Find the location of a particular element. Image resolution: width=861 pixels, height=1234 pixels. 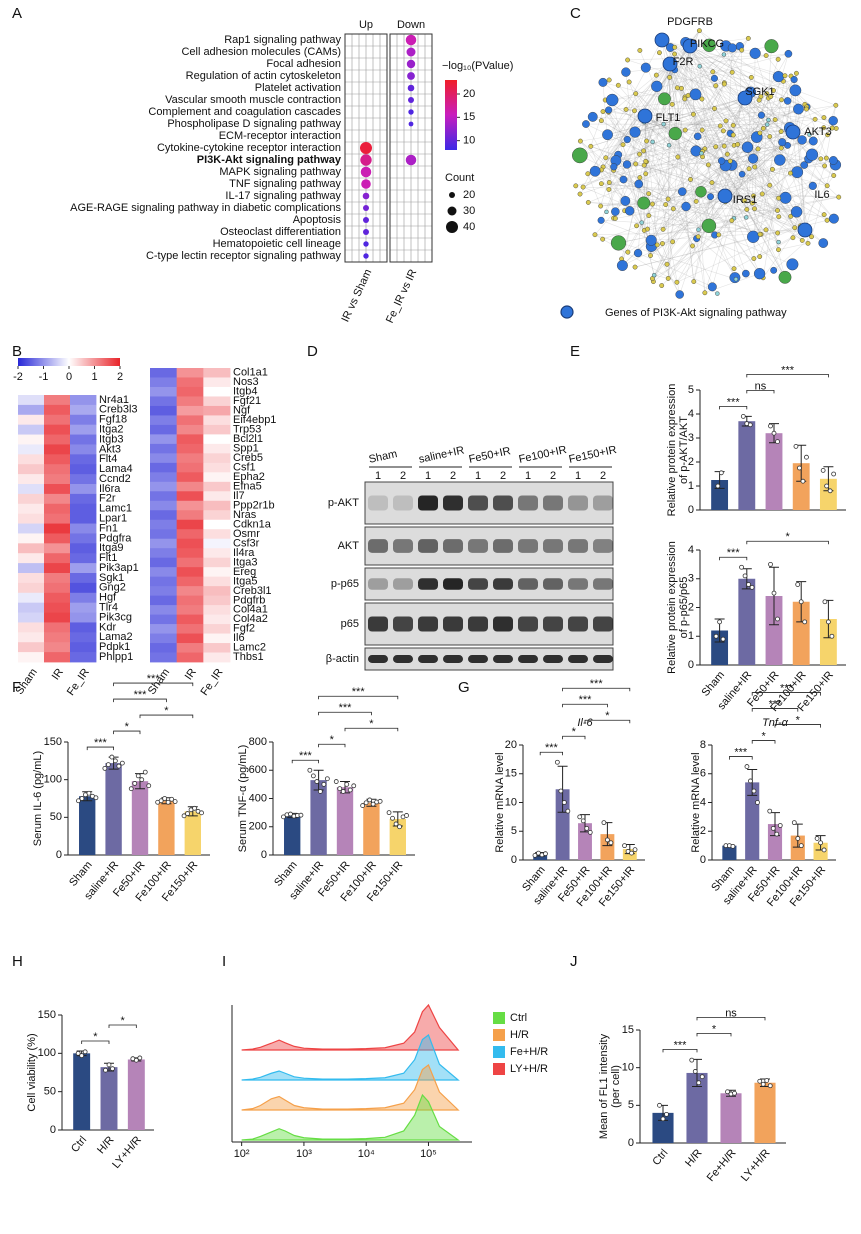

density-area is located at coordinates (350, 1057).